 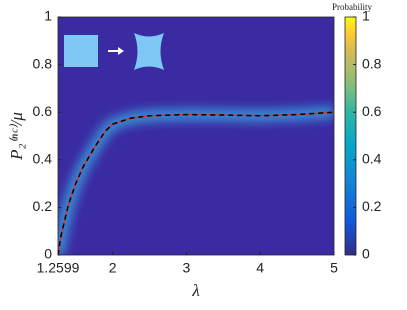 I want to click on x-axis-label: λ, so click(x=195, y=290).